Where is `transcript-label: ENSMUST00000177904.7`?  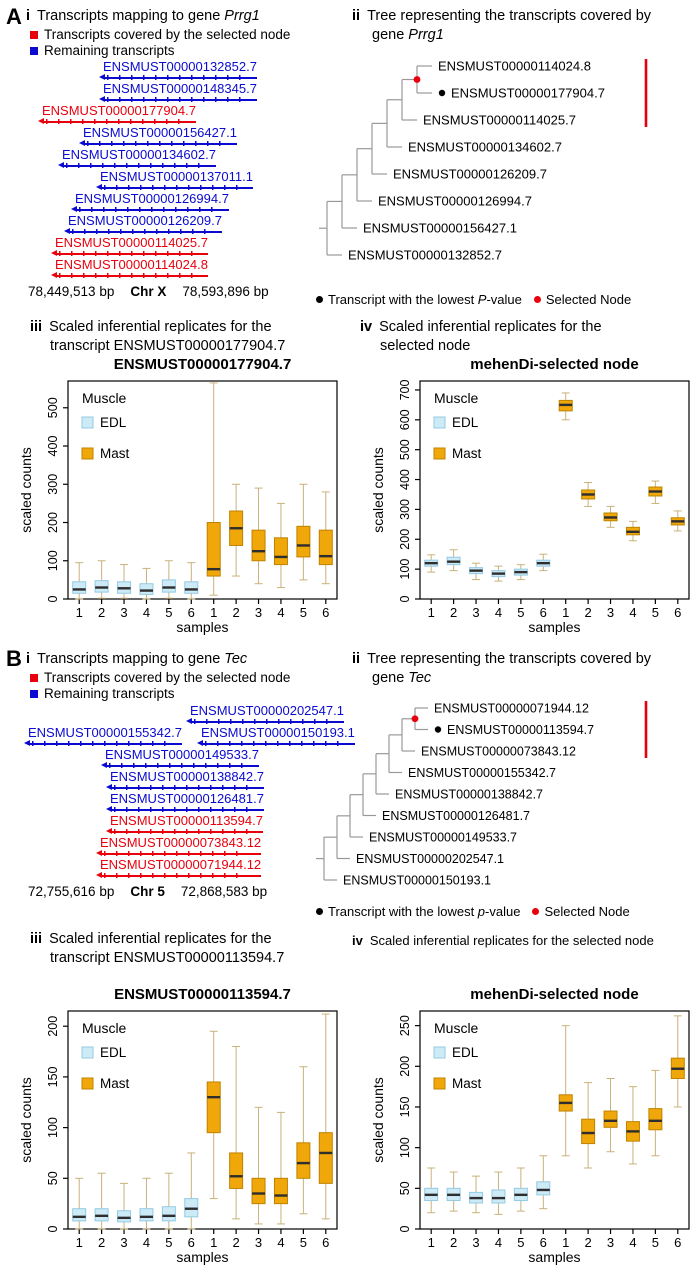 transcript-label: ENSMUST00000177904.7 is located at coordinates (119, 110).